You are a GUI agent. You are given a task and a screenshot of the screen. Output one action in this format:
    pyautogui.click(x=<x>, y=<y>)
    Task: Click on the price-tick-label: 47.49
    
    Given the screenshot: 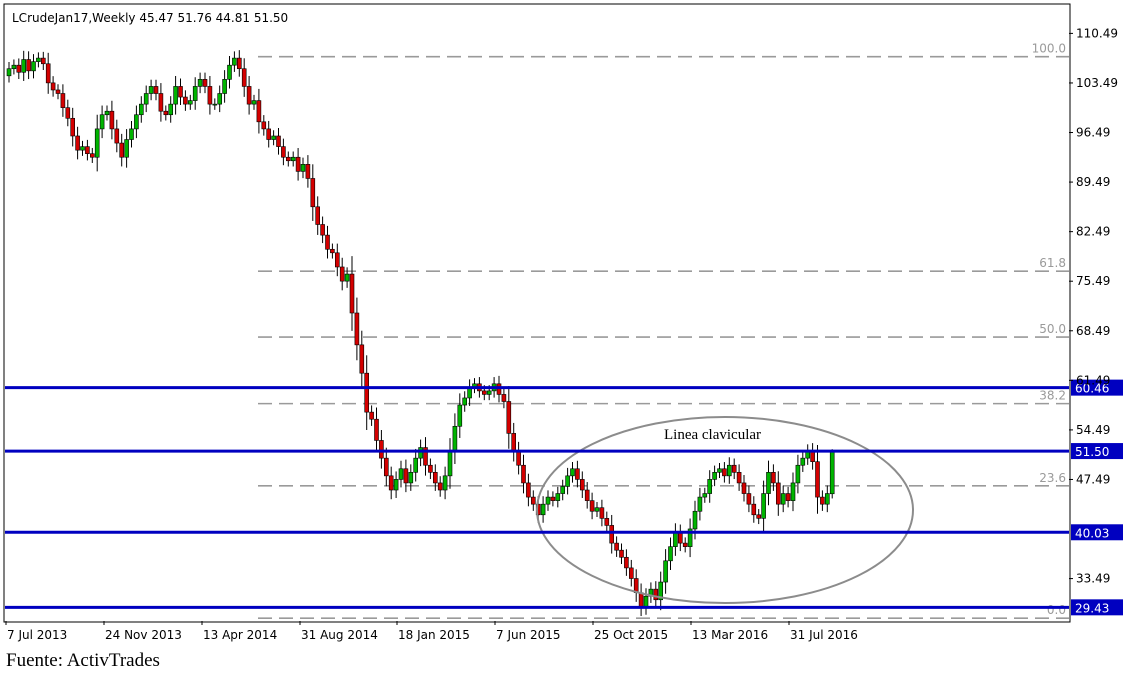 What is the action you would take?
    pyautogui.click(x=1093, y=479)
    